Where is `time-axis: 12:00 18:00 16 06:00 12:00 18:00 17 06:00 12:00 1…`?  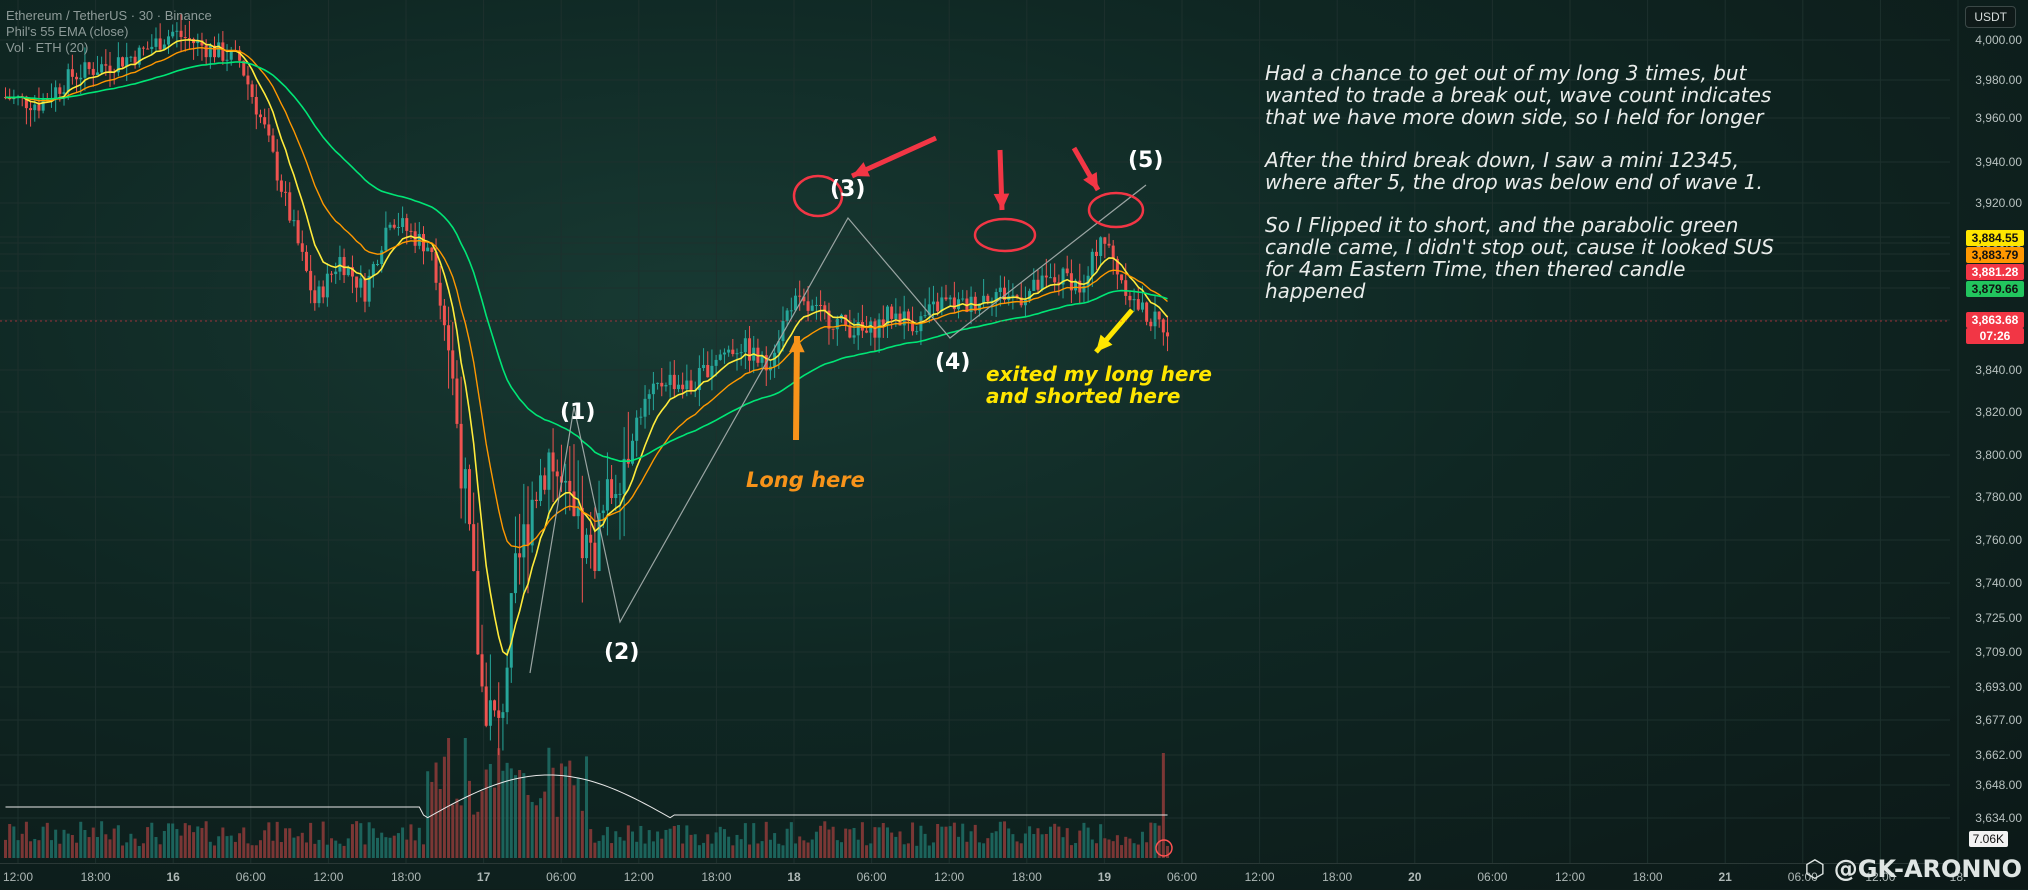
time-axis: 12:00 18:00 16 06:00 12:00 18:00 17 06:00 12:00 1… is located at coordinates (983, 876).